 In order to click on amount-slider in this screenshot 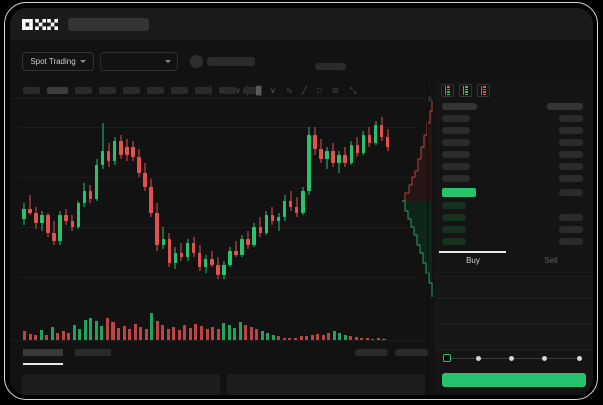, I will do `click(514, 358)`.